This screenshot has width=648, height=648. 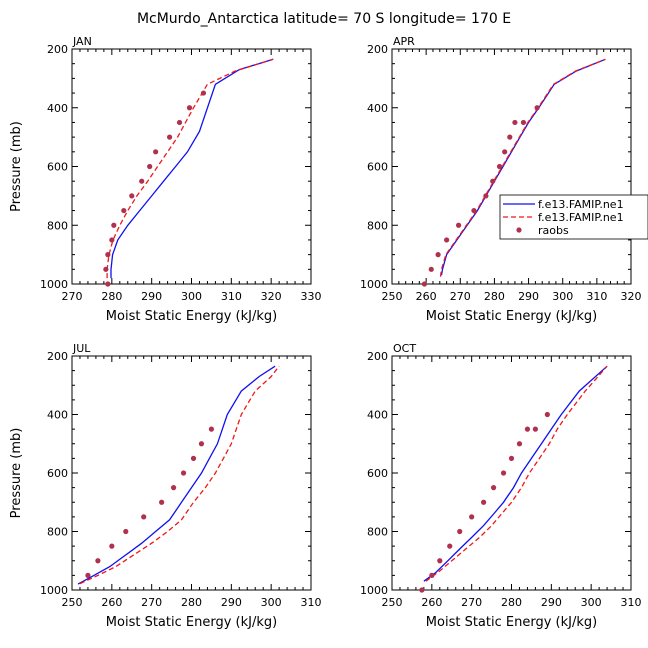 I want to click on apr-x-tick-label: 310, so click(x=596, y=296).